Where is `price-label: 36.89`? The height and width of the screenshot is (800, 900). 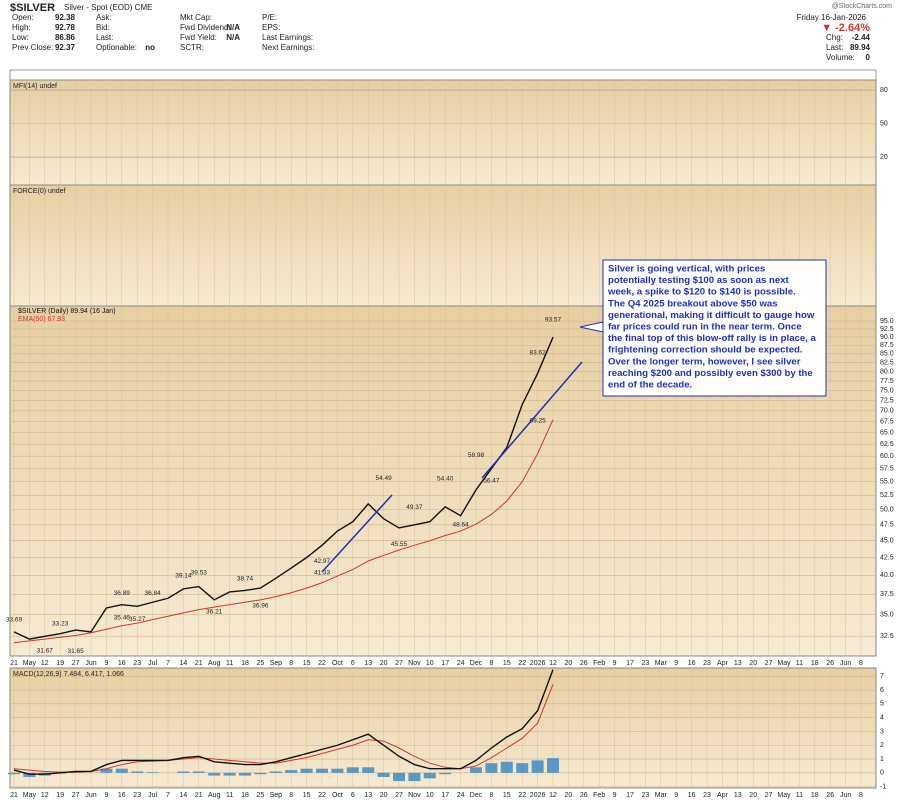
price-label: 36.89 is located at coordinates (122, 593).